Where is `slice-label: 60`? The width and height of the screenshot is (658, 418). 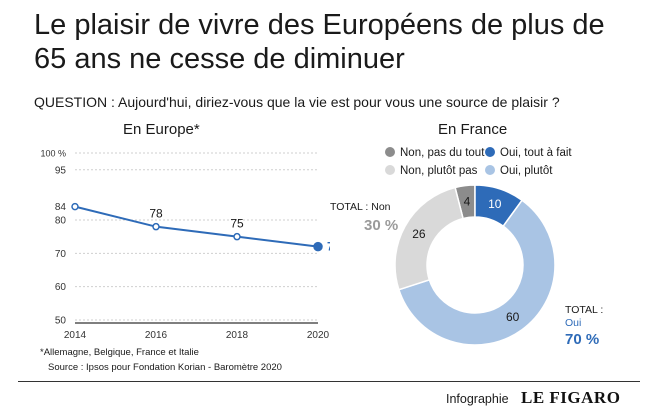 slice-label: 60 is located at coordinates (513, 317).